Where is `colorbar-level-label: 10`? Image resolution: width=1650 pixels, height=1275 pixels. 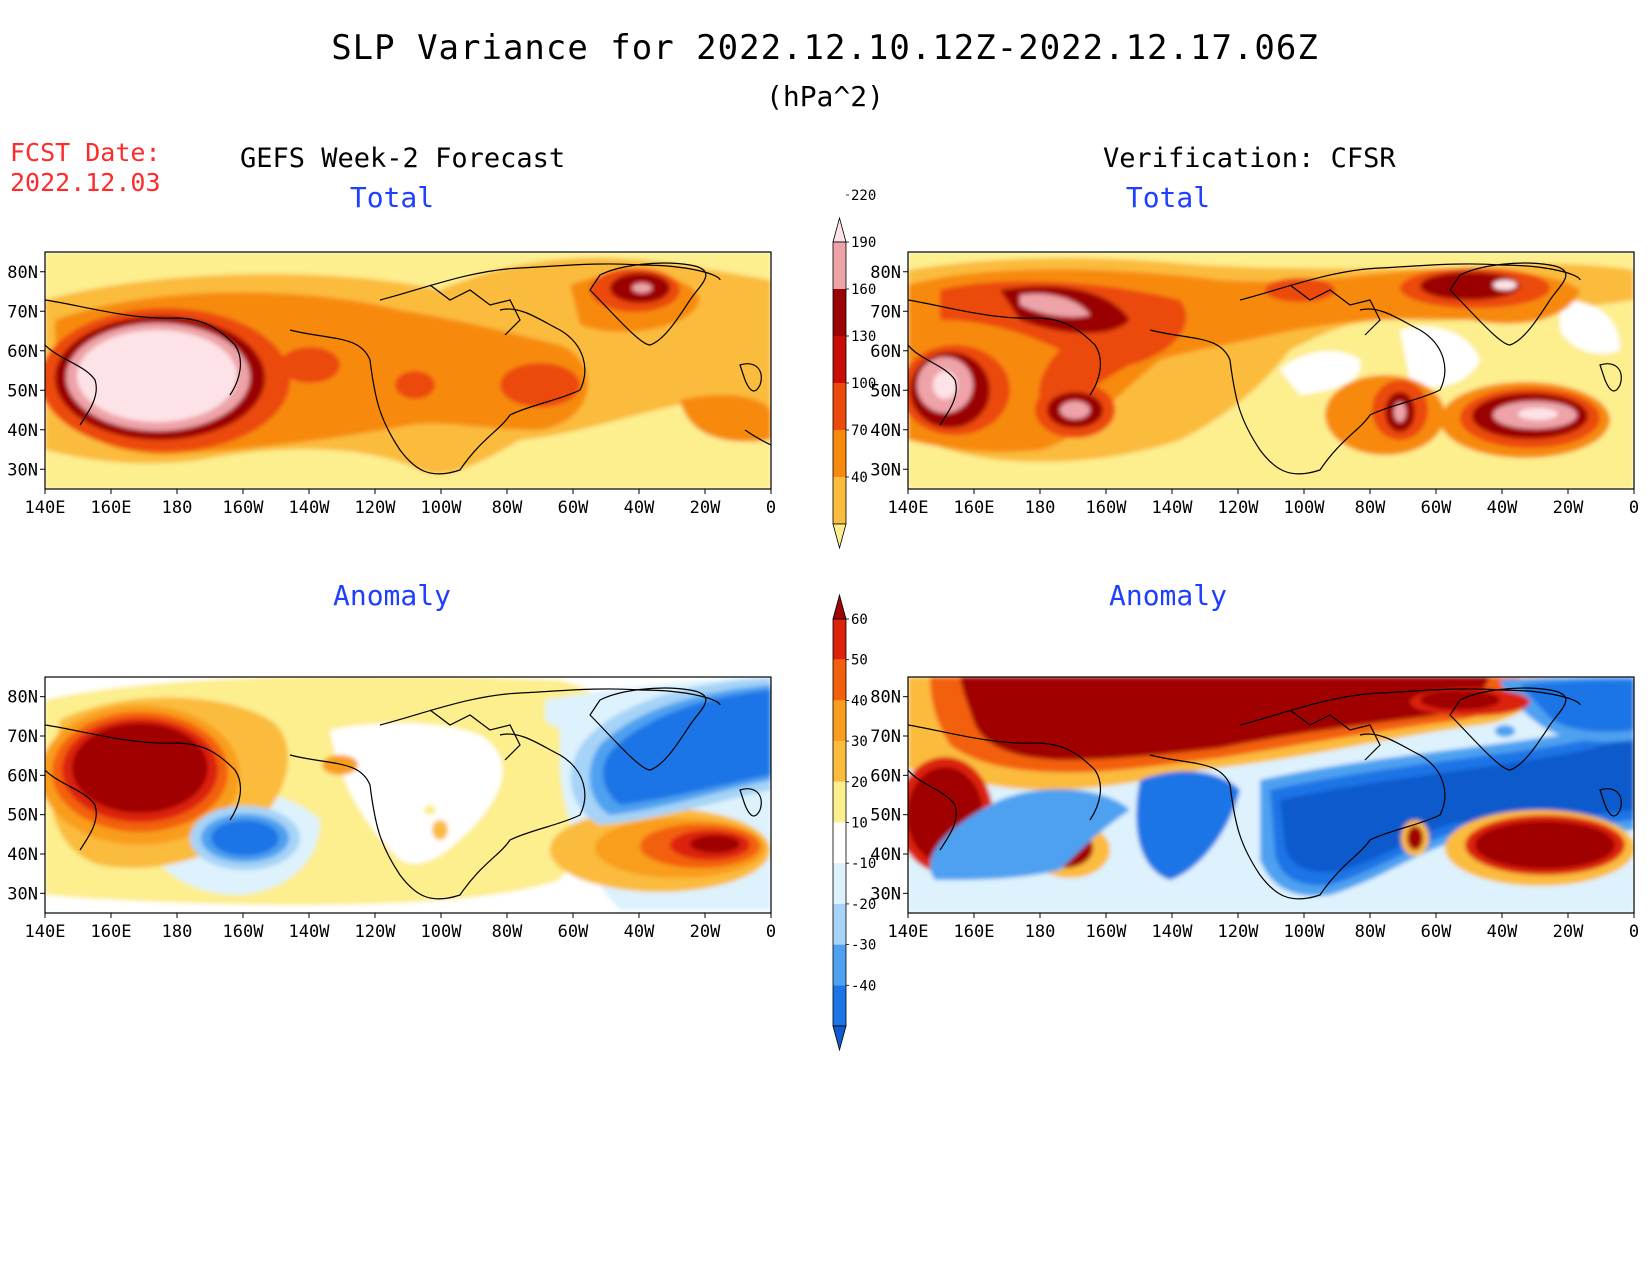 colorbar-level-label: 10 is located at coordinates (859, 824).